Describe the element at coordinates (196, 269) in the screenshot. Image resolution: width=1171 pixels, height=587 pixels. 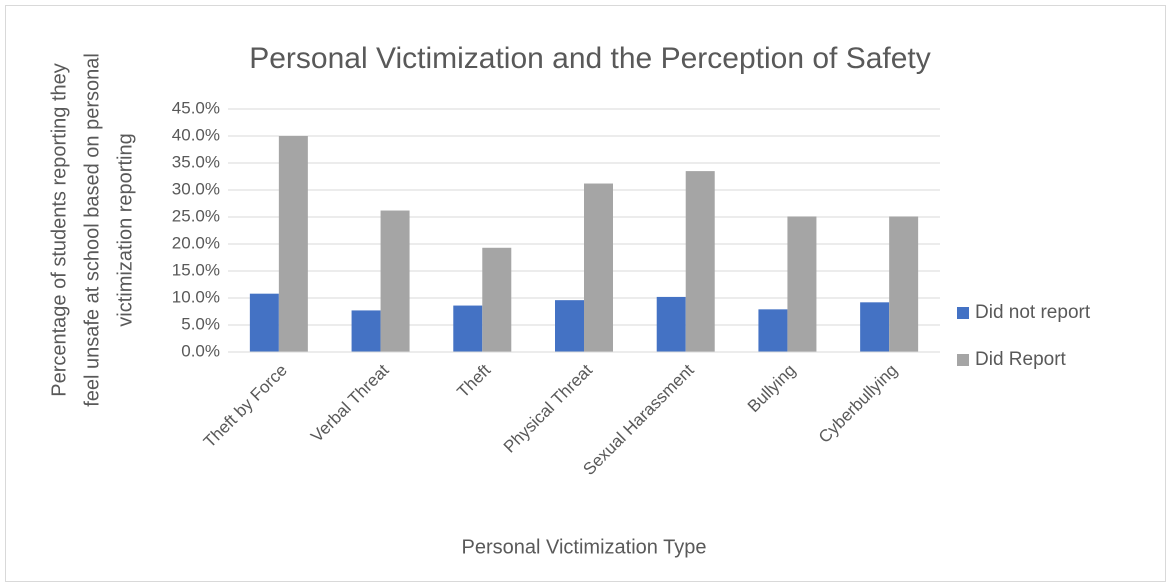
I see `y-tick-label: 15.0%` at that location.